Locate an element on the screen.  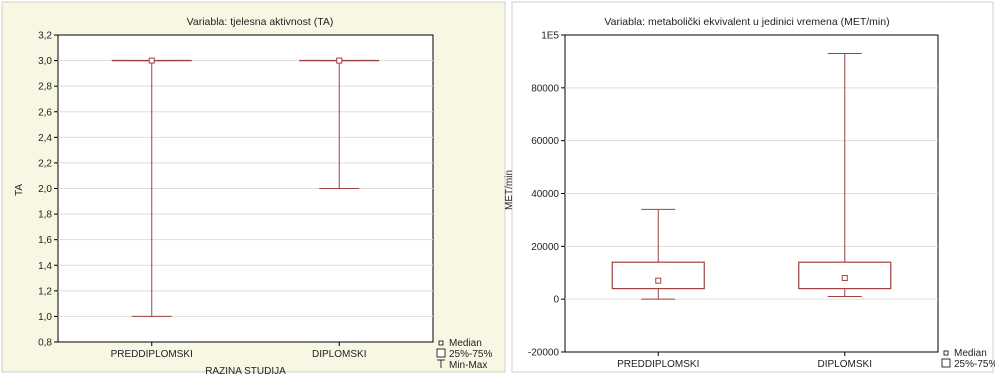
y-tick-label: 1,0 is located at coordinates (45, 317).